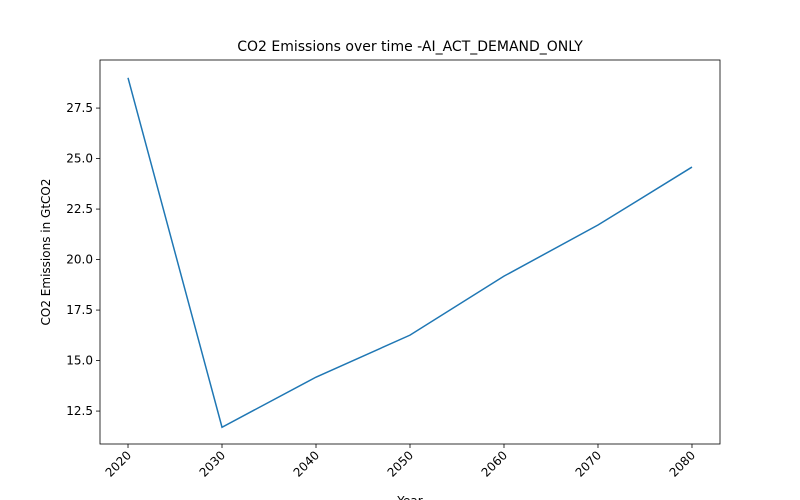 The width and height of the screenshot is (800, 500). What do you see at coordinates (79, 108) in the screenshot?
I see `y-tick-label: 27.5` at bounding box center [79, 108].